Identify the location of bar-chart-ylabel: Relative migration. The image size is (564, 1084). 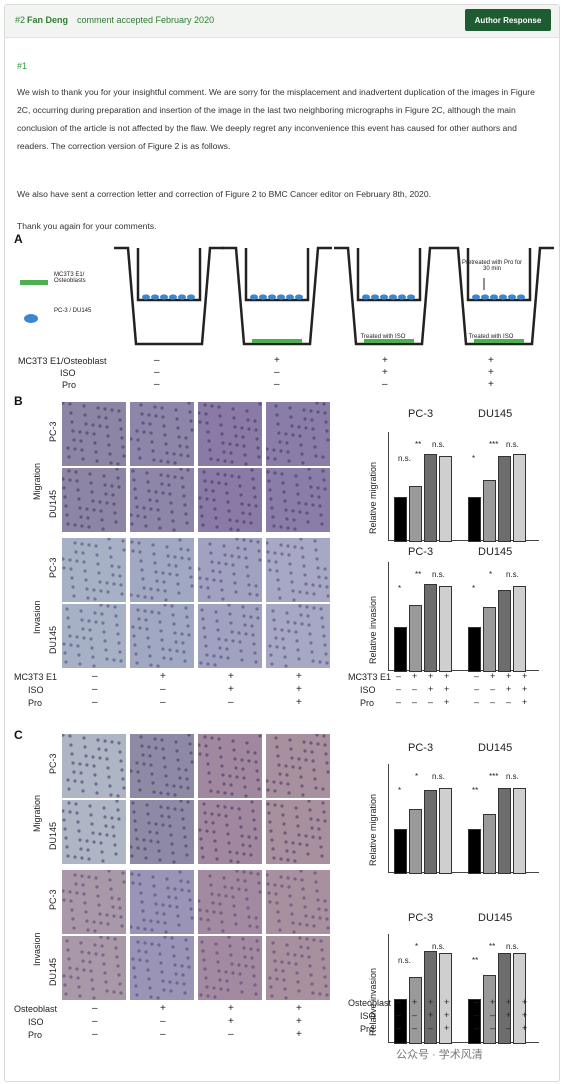
(373, 497).